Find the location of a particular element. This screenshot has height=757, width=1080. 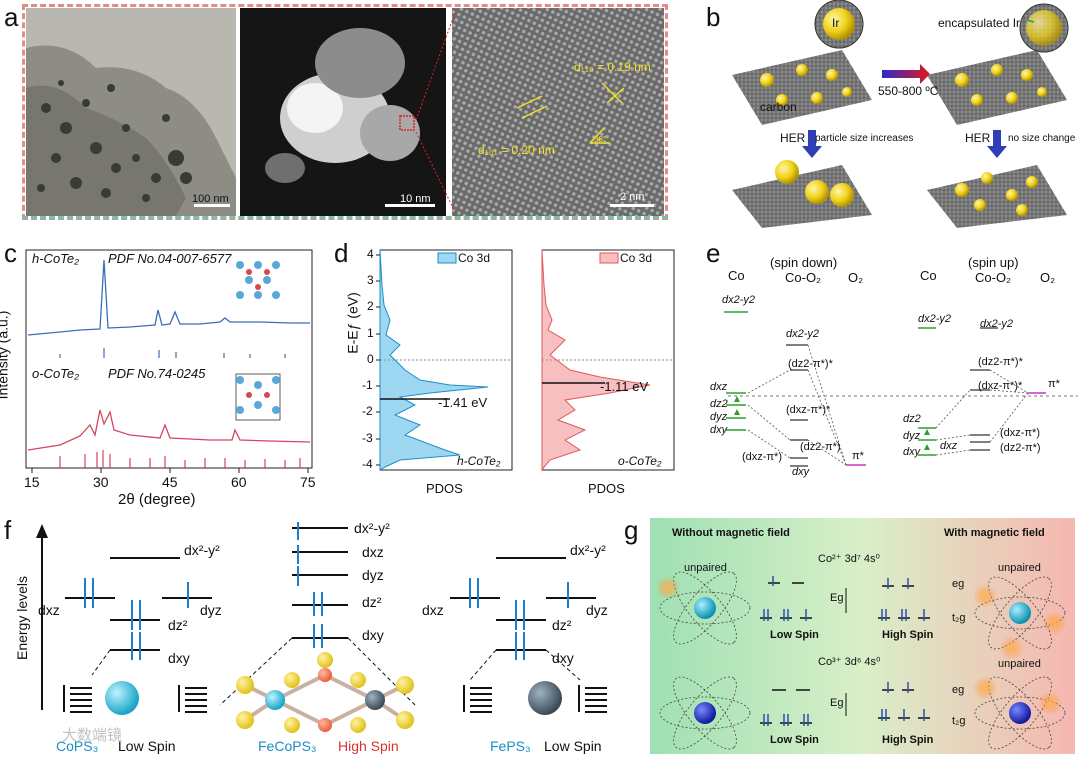

her-left-note: particle size increases is located at coordinates (864, 138).